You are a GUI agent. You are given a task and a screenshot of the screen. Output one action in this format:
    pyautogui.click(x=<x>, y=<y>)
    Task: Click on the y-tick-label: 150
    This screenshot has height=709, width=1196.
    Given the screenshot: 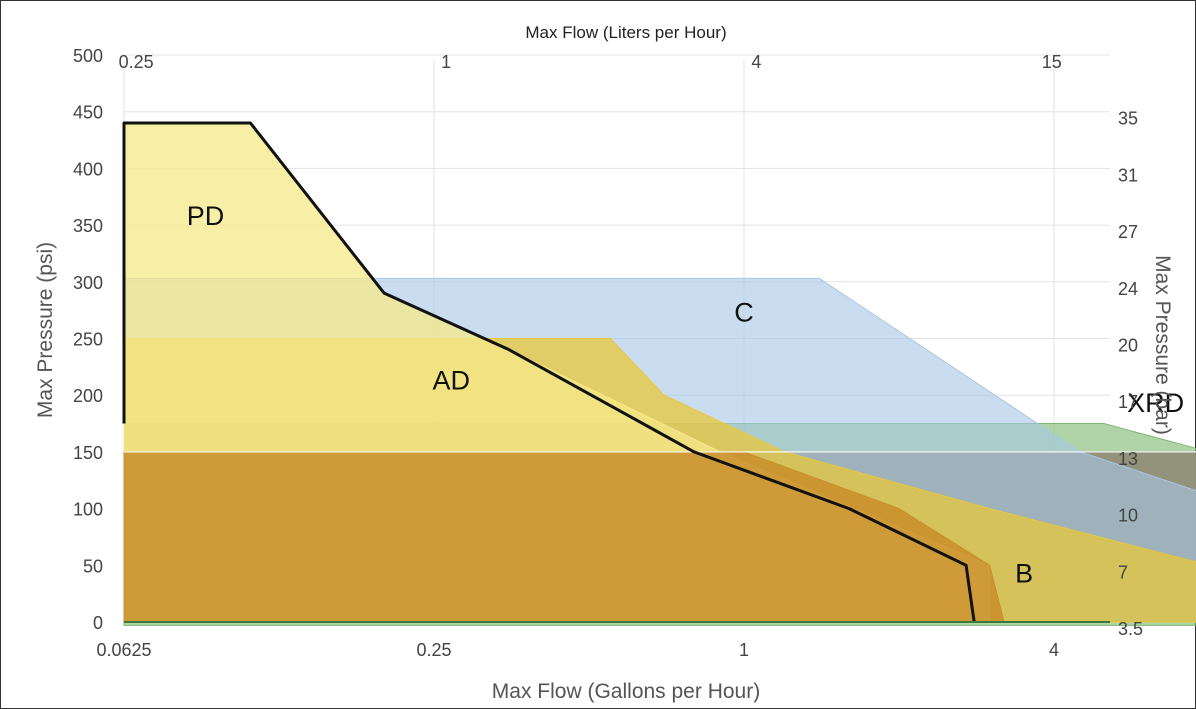 What is the action you would take?
    pyautogui.click(x=88, y=453)
    